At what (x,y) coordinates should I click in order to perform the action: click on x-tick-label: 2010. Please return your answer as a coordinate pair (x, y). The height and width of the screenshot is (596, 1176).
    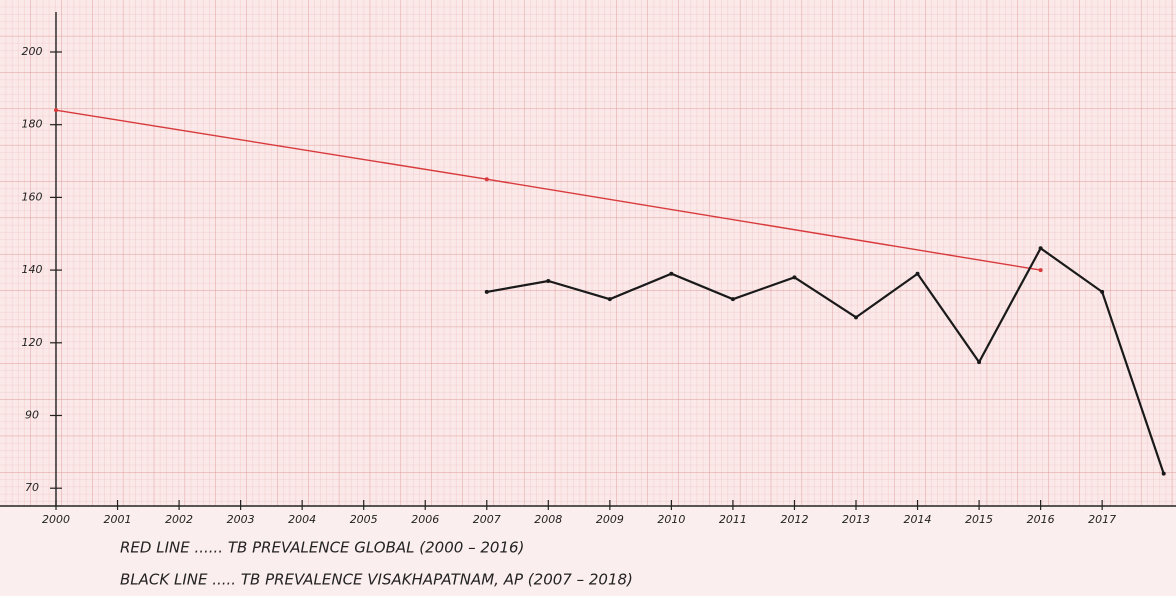
    Looking at the image, I should click on (671, 519).